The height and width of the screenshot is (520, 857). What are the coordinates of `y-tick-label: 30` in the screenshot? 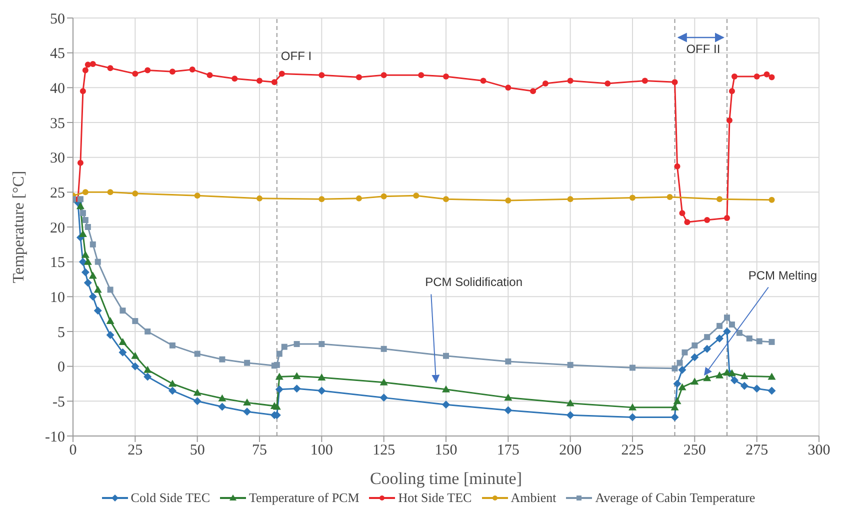 It's located at (57, 158).